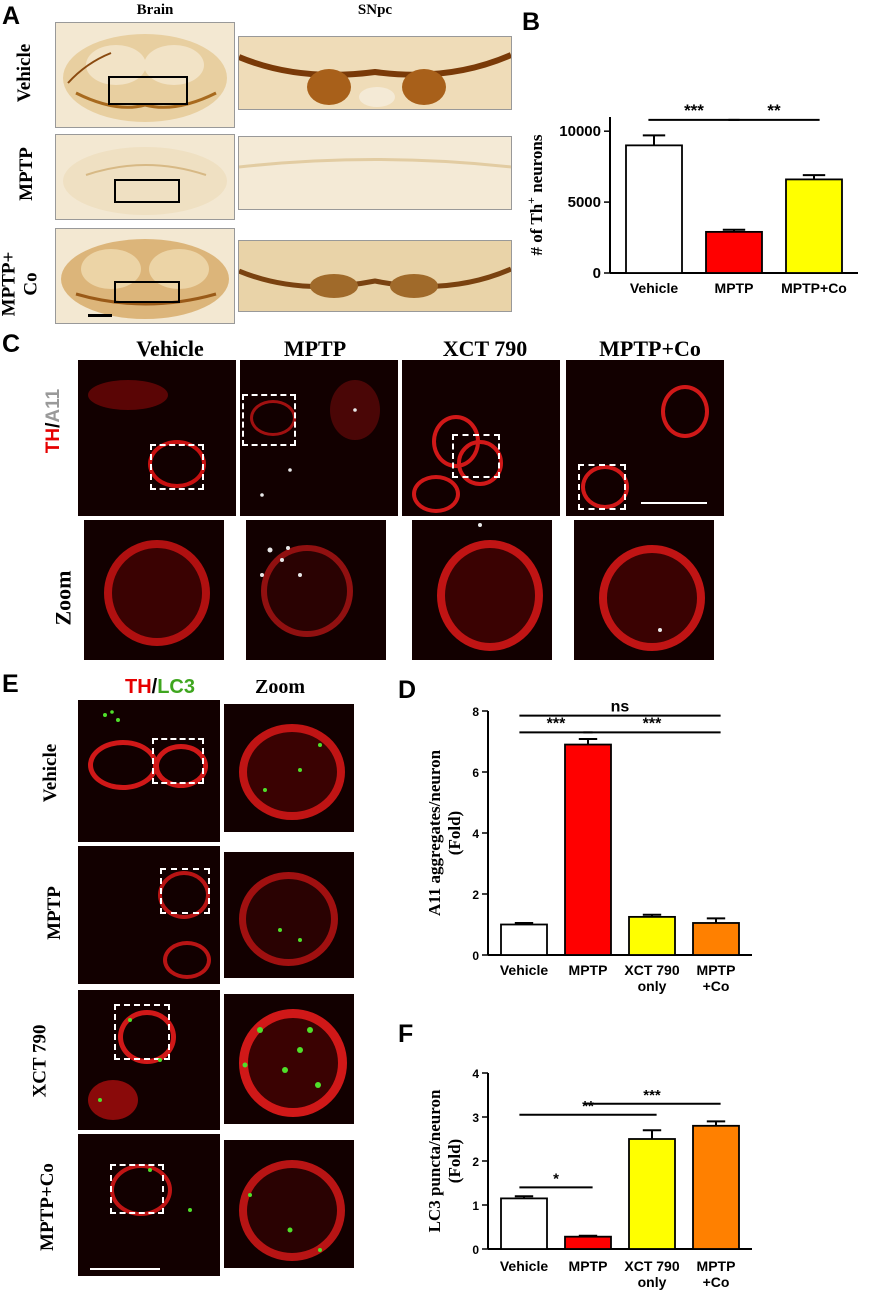 This screenshot has width=871, height=1300. I want to click on c-header-vehicle: Vehicle, so click(170, 348).